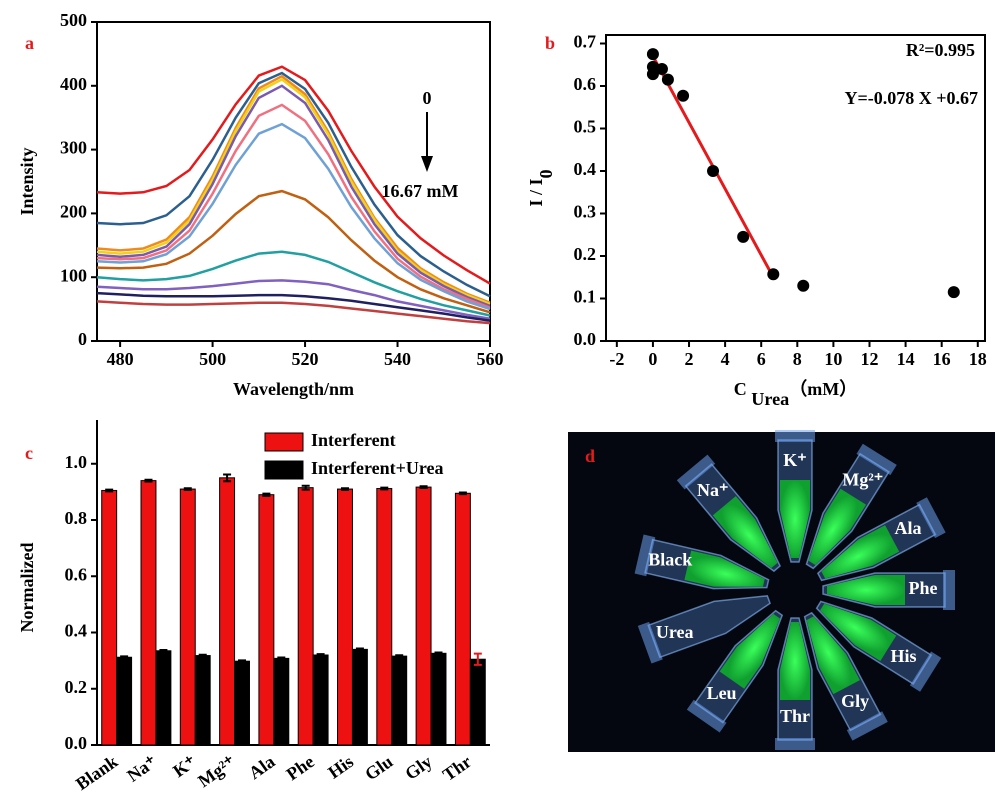 This screenshot has height=791, width=995. Describe the element at coordinates (378, 767) in the screenshot. I see `x-tick-label: Glu` at that location.